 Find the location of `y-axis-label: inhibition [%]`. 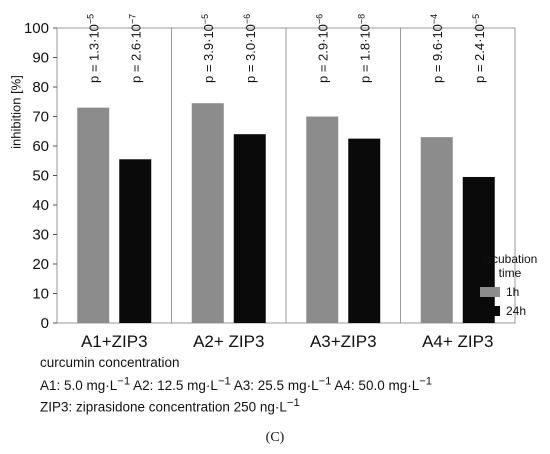

y-axis-label: inhibition [%] is located at coordinates (16, 112).